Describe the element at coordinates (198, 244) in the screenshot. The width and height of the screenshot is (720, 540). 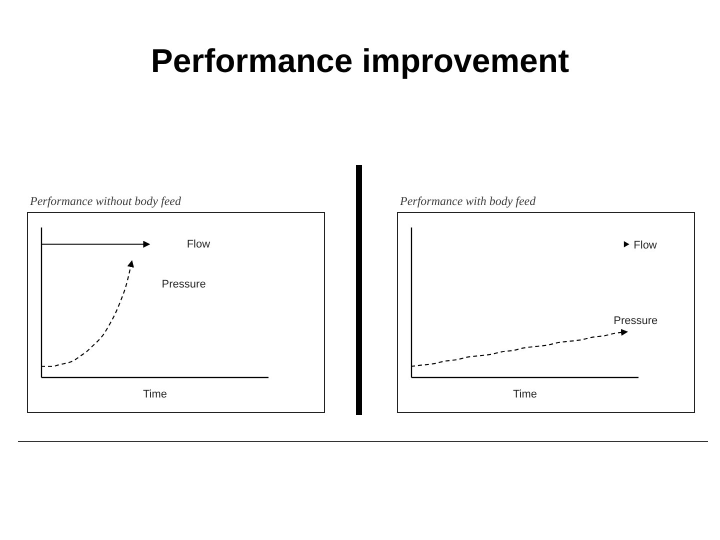
I see `text: Flow` at that location.